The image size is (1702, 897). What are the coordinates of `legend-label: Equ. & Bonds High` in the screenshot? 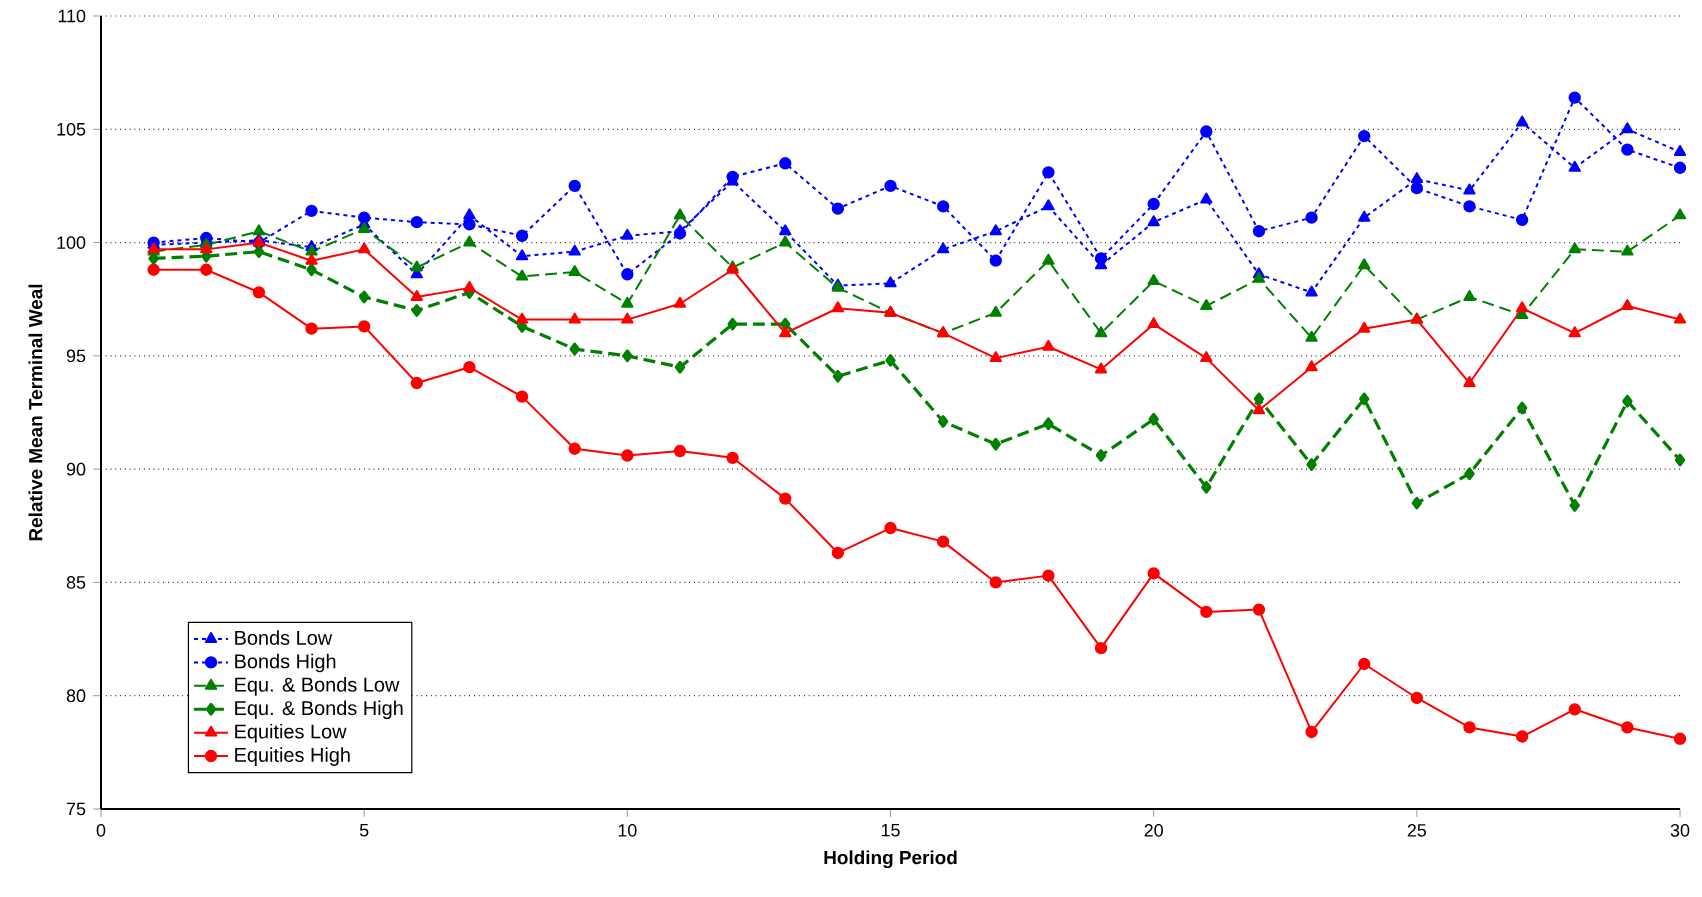 It's located at (319, 710).